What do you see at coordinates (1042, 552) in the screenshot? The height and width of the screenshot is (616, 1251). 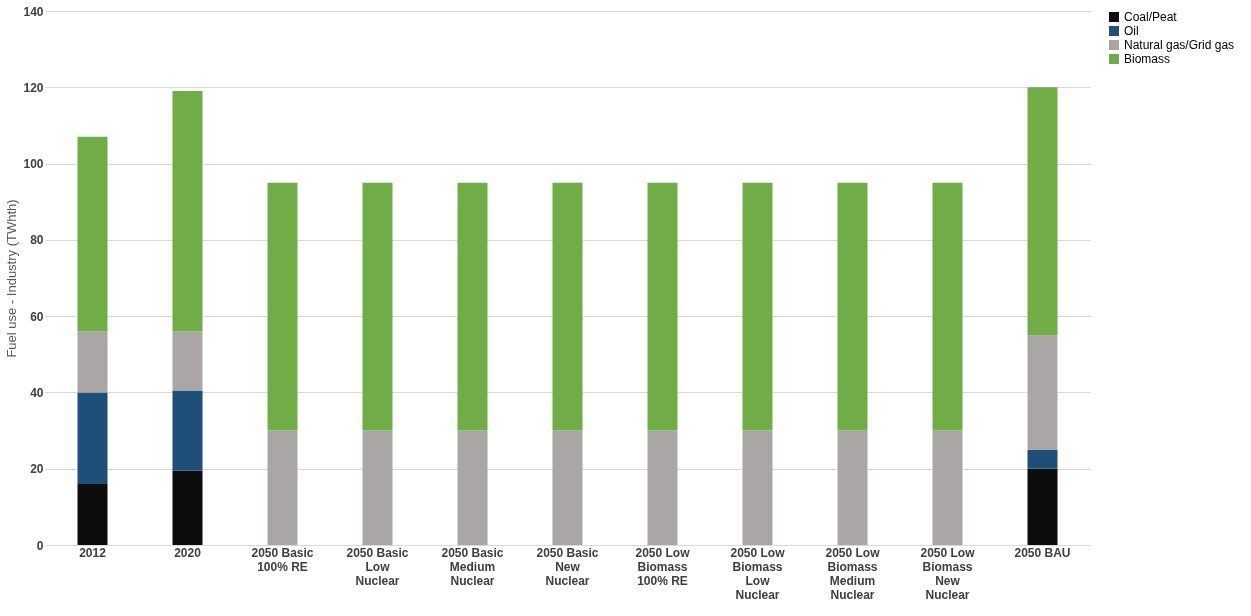 I see `x-tick-label: 2050 BAU` at bounding box center [1042, 552].